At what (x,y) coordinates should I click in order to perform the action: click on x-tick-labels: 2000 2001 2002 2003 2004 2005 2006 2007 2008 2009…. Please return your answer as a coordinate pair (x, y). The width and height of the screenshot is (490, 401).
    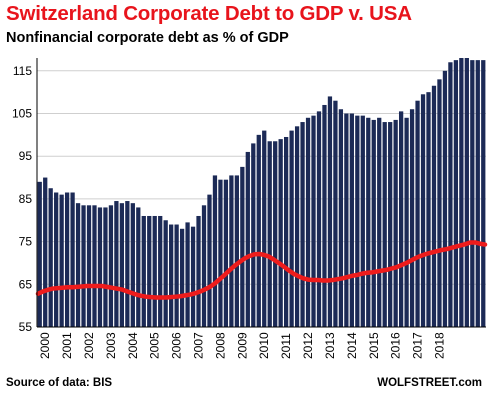
    Looking at the image, I should click on (242, 345).